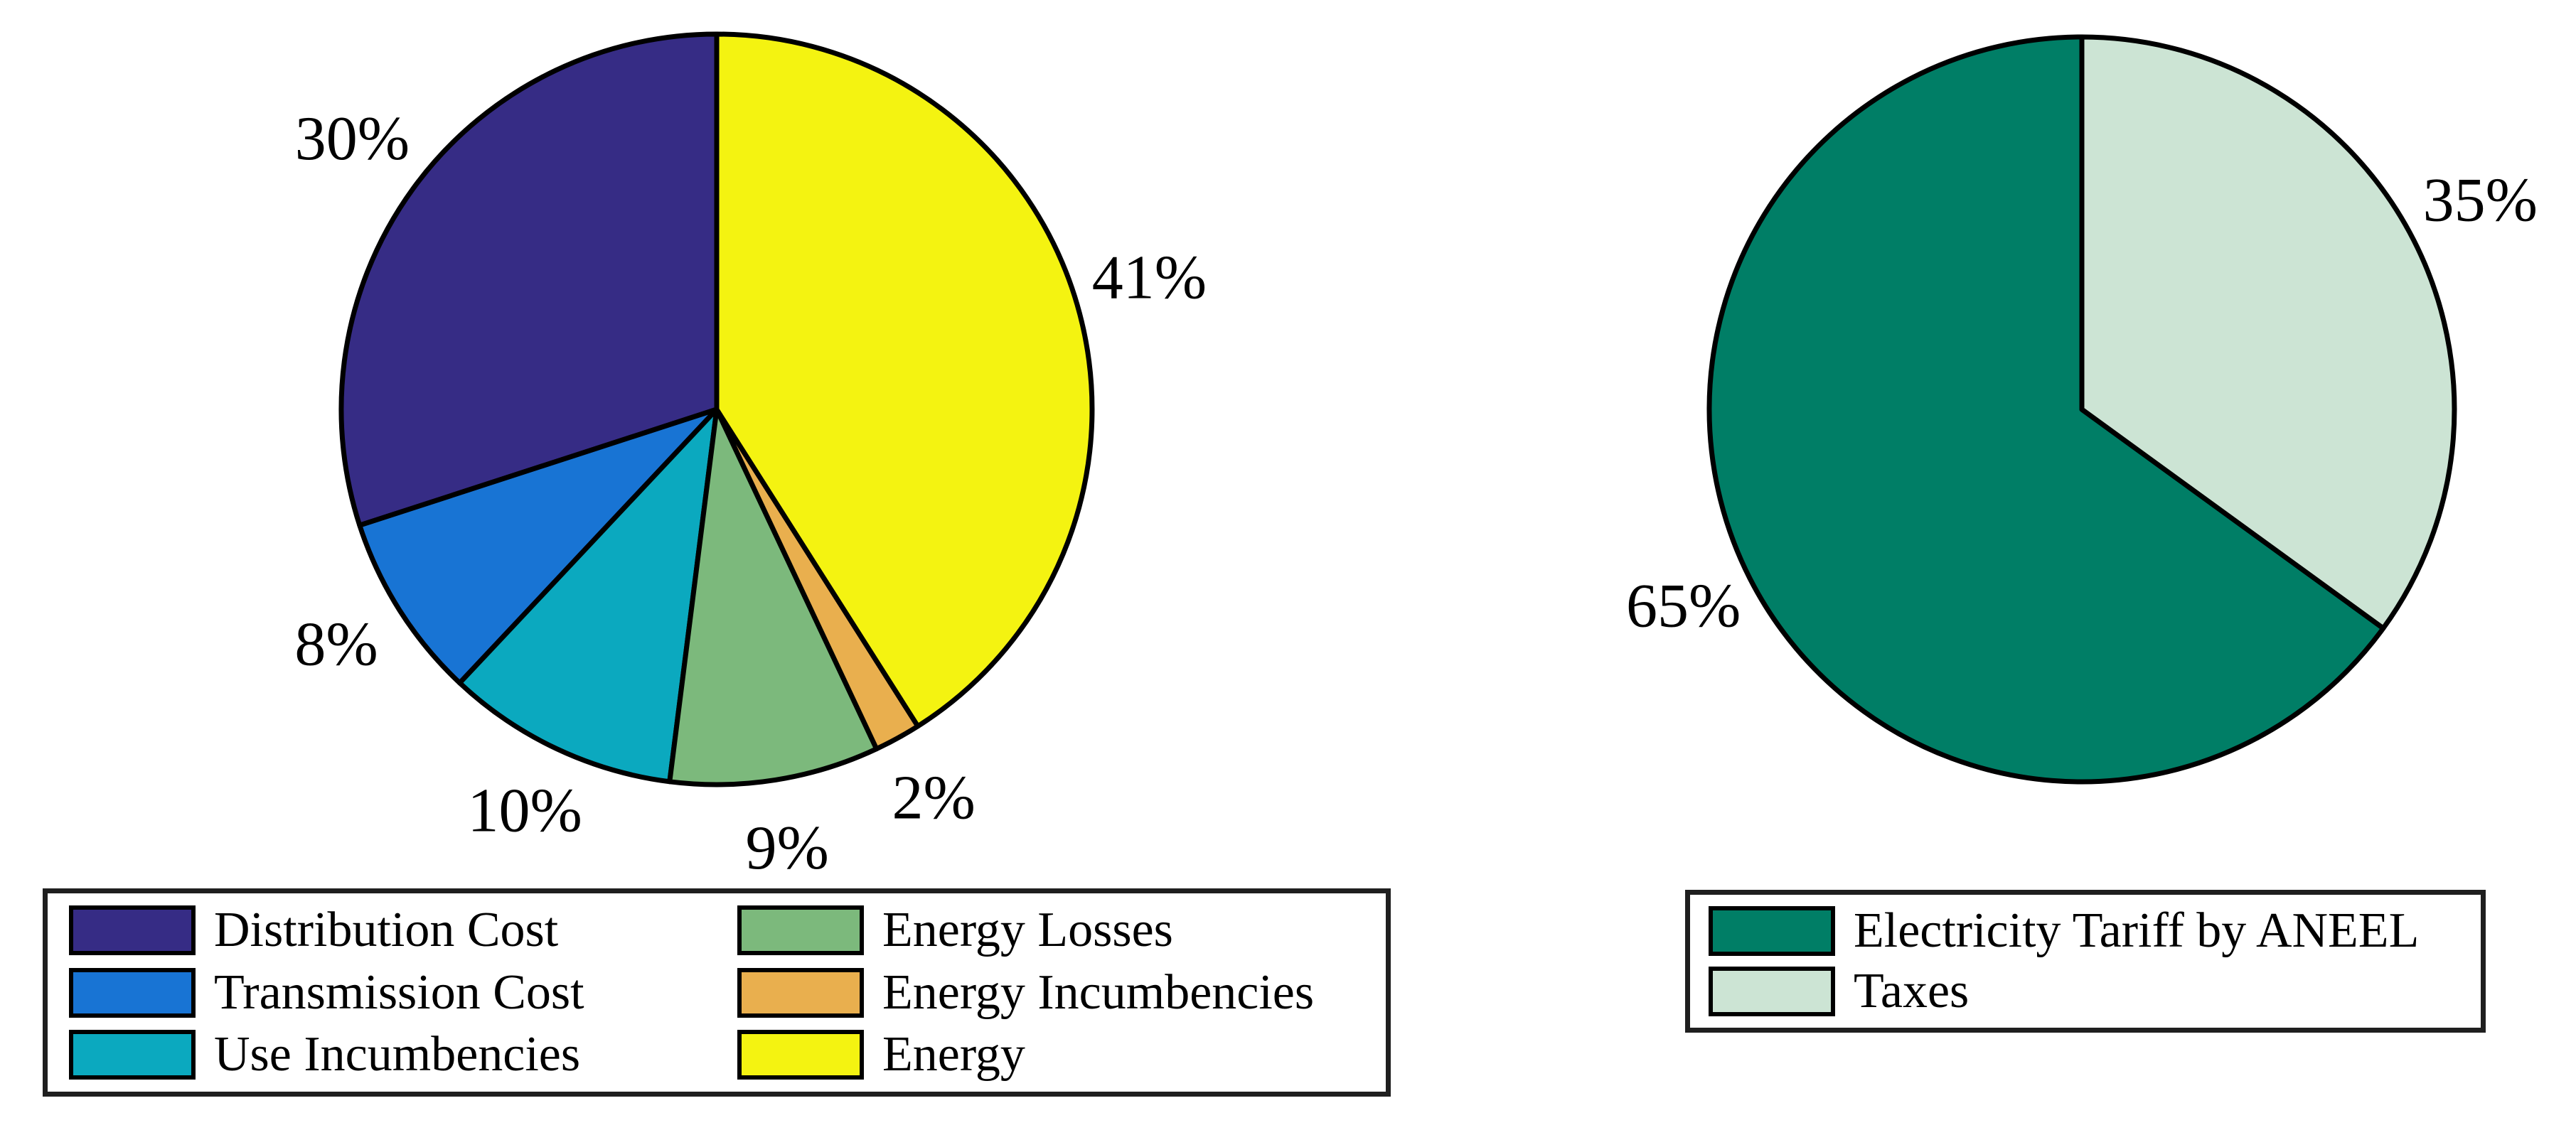 The width and height of the screenshot is (2576, 1135). I want to click on pie-slice-transmission-cost, so click(538, 546).